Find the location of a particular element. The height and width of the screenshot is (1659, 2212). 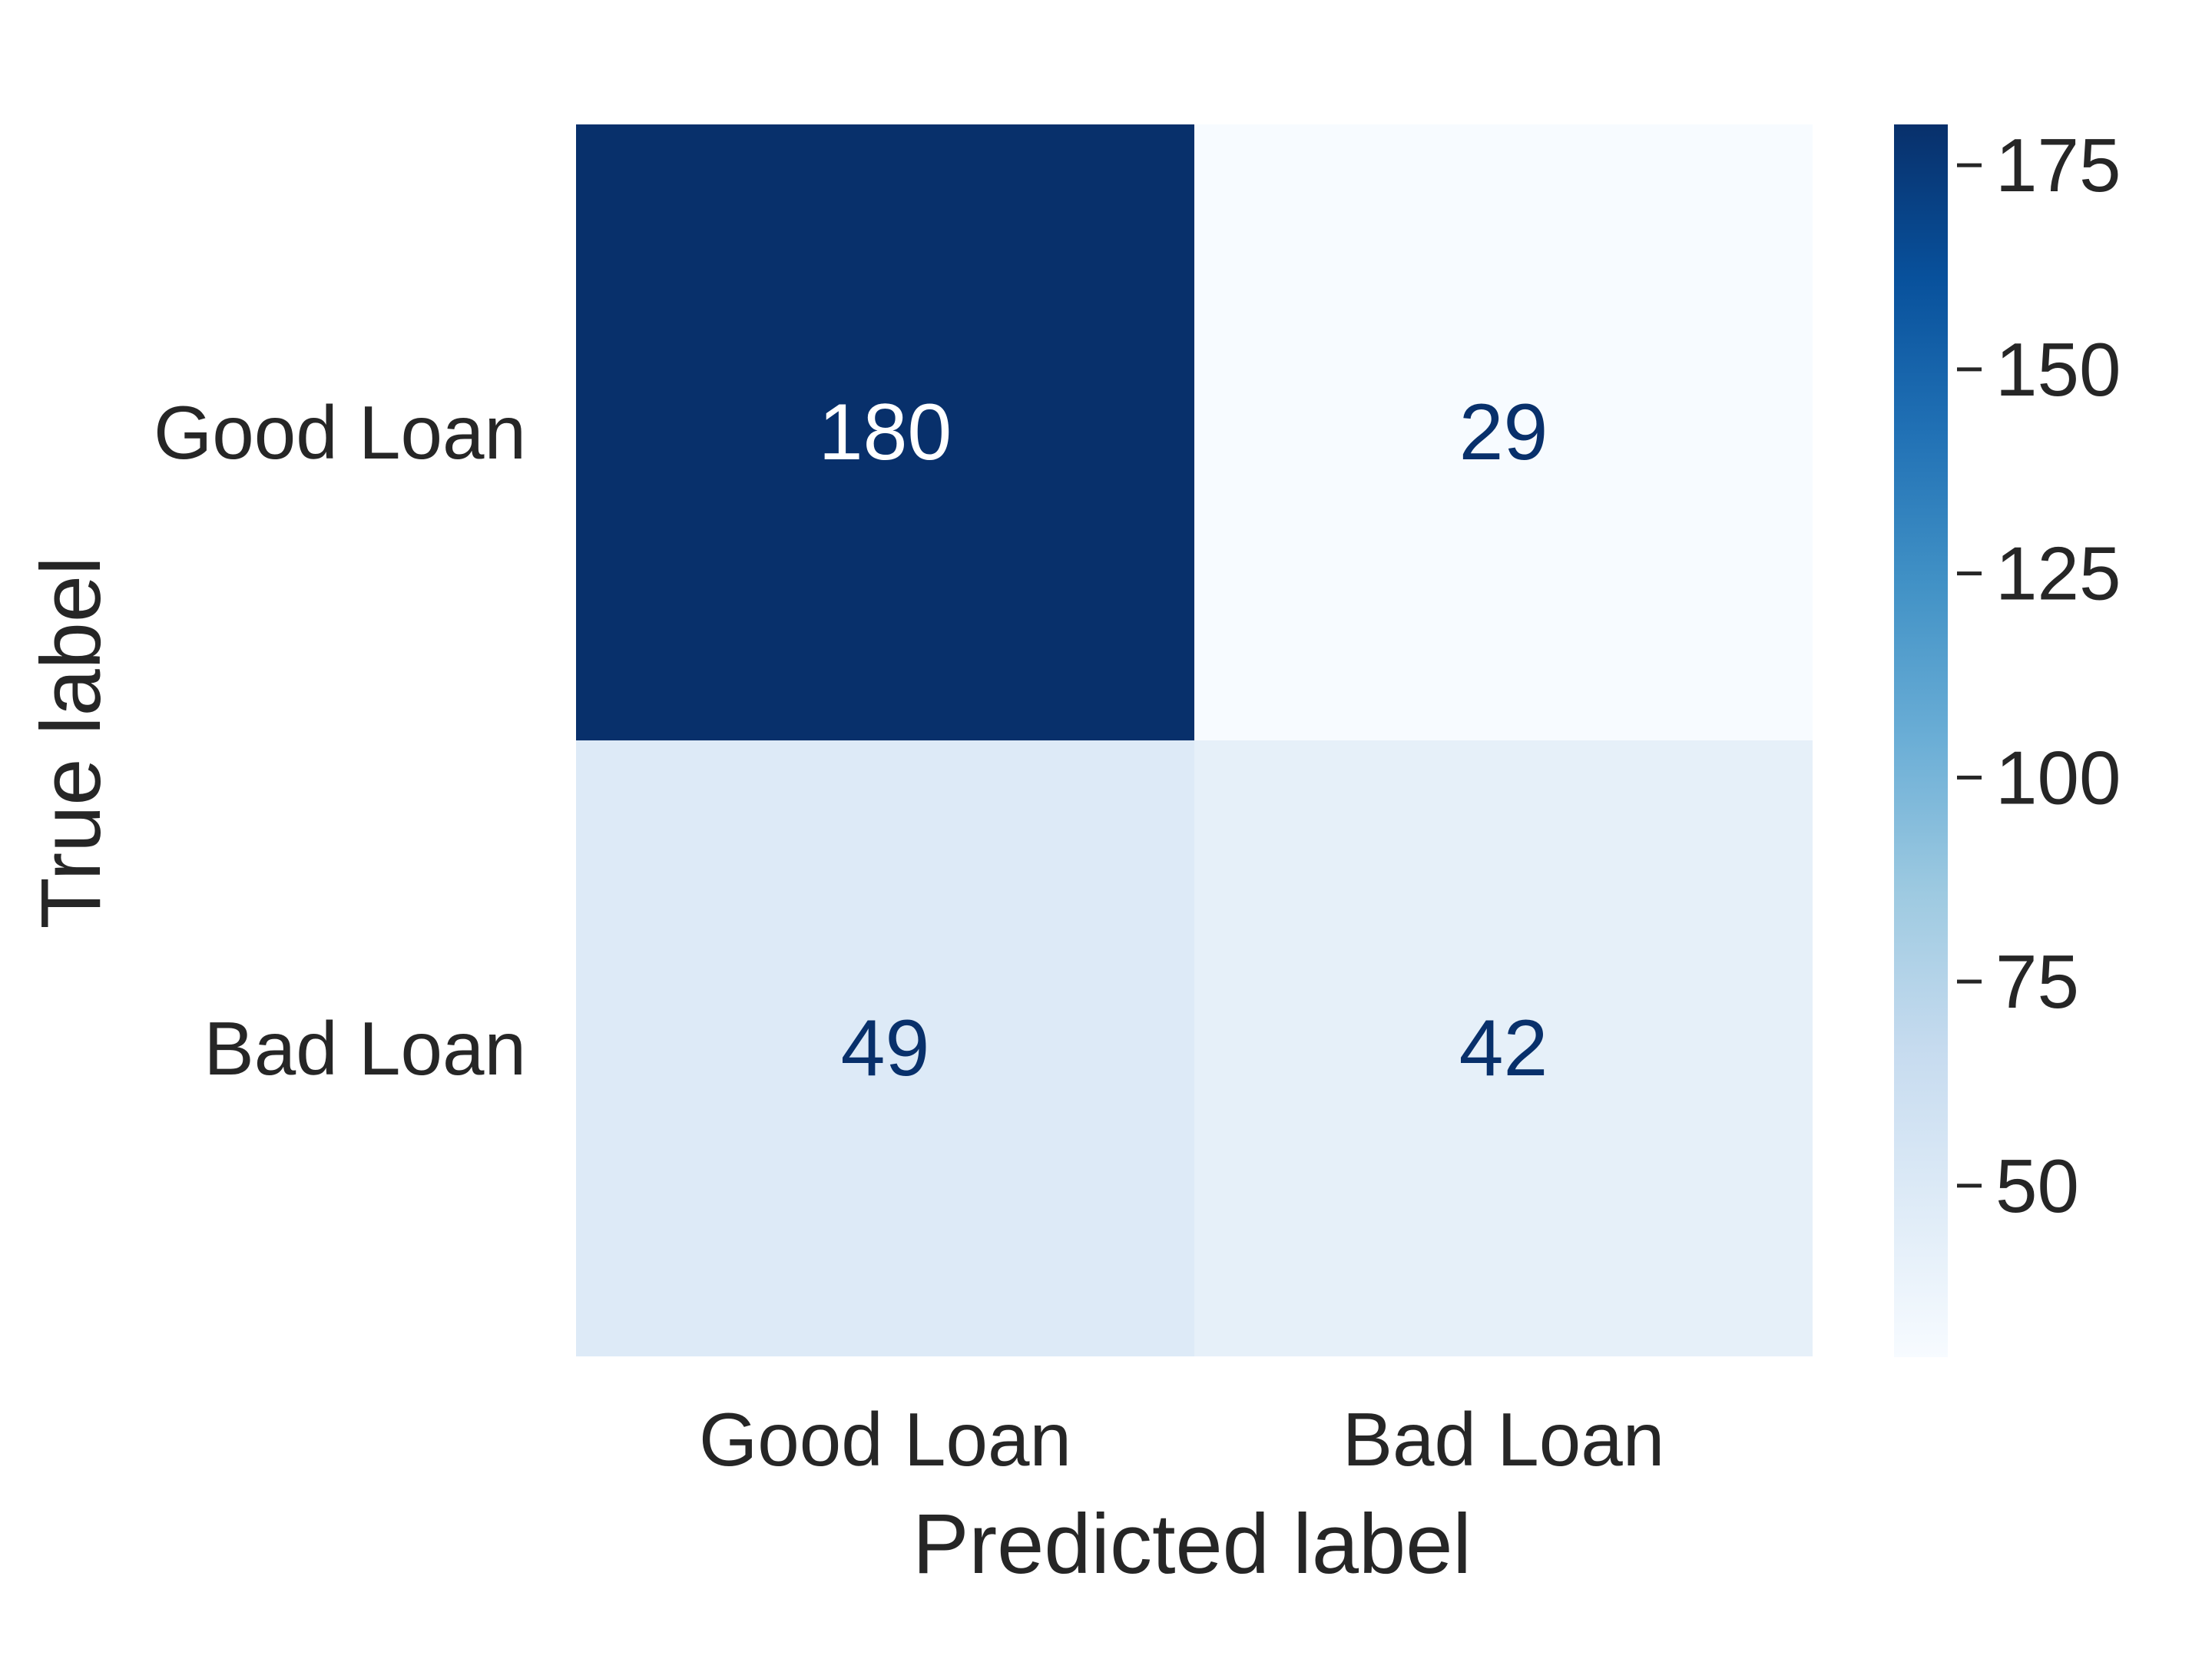

x-axis-title: Predicted label is located at coordinates (1192, 1544).